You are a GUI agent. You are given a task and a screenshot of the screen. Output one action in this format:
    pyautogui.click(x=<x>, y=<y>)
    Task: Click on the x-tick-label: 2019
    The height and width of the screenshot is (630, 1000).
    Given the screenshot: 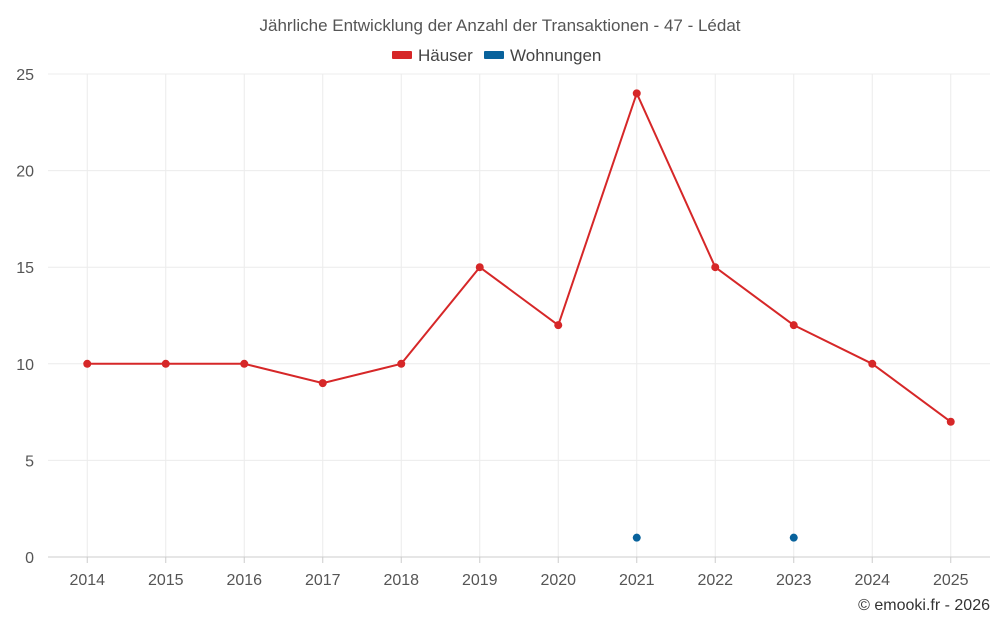 What is the action you would take?
    pyautogui.click(x=480, y=580)
    